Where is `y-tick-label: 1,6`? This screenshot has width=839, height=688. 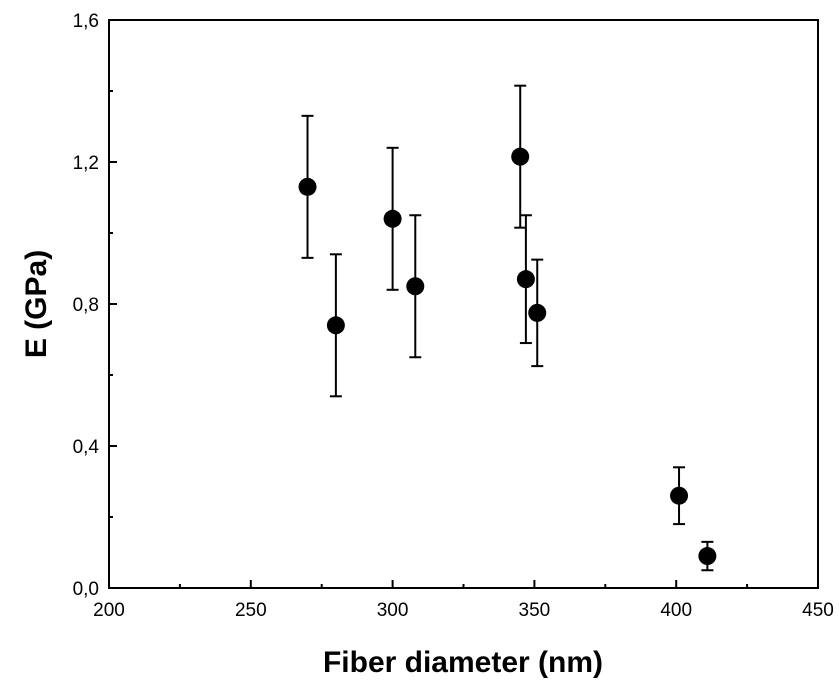 y-tick-label: 1,6 is located at coordinates (86, 21).